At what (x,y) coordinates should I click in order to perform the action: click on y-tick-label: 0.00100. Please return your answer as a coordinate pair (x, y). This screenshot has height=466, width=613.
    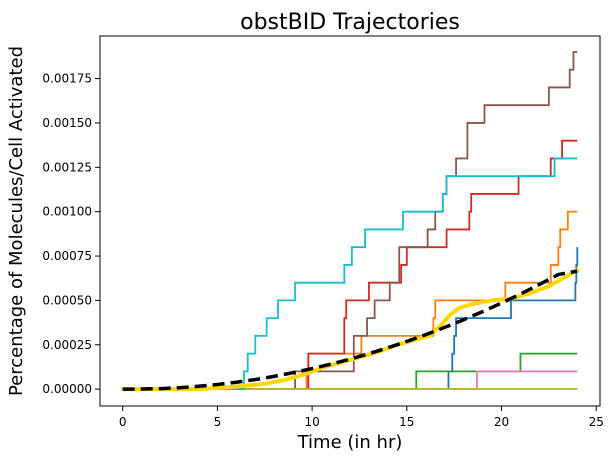
    Looking at the image, I should click on (67, 212).